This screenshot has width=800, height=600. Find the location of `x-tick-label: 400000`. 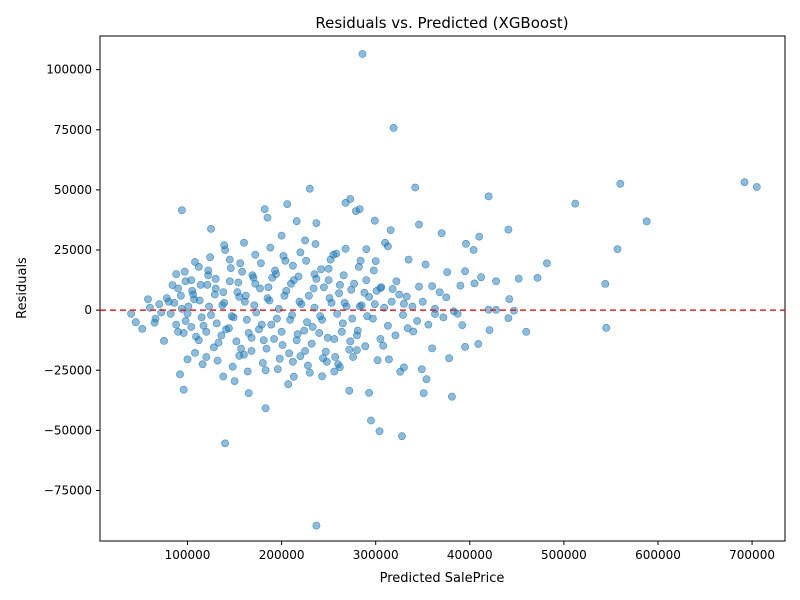

x-tick-label: 400000 is located at coordinates (470, 555).